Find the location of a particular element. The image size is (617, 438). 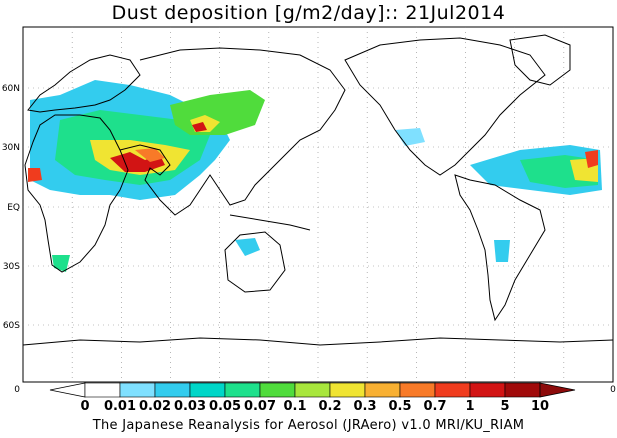

latitude-labels: 60N 30N EQ 30S 60S is located at coordinates (11, 207).